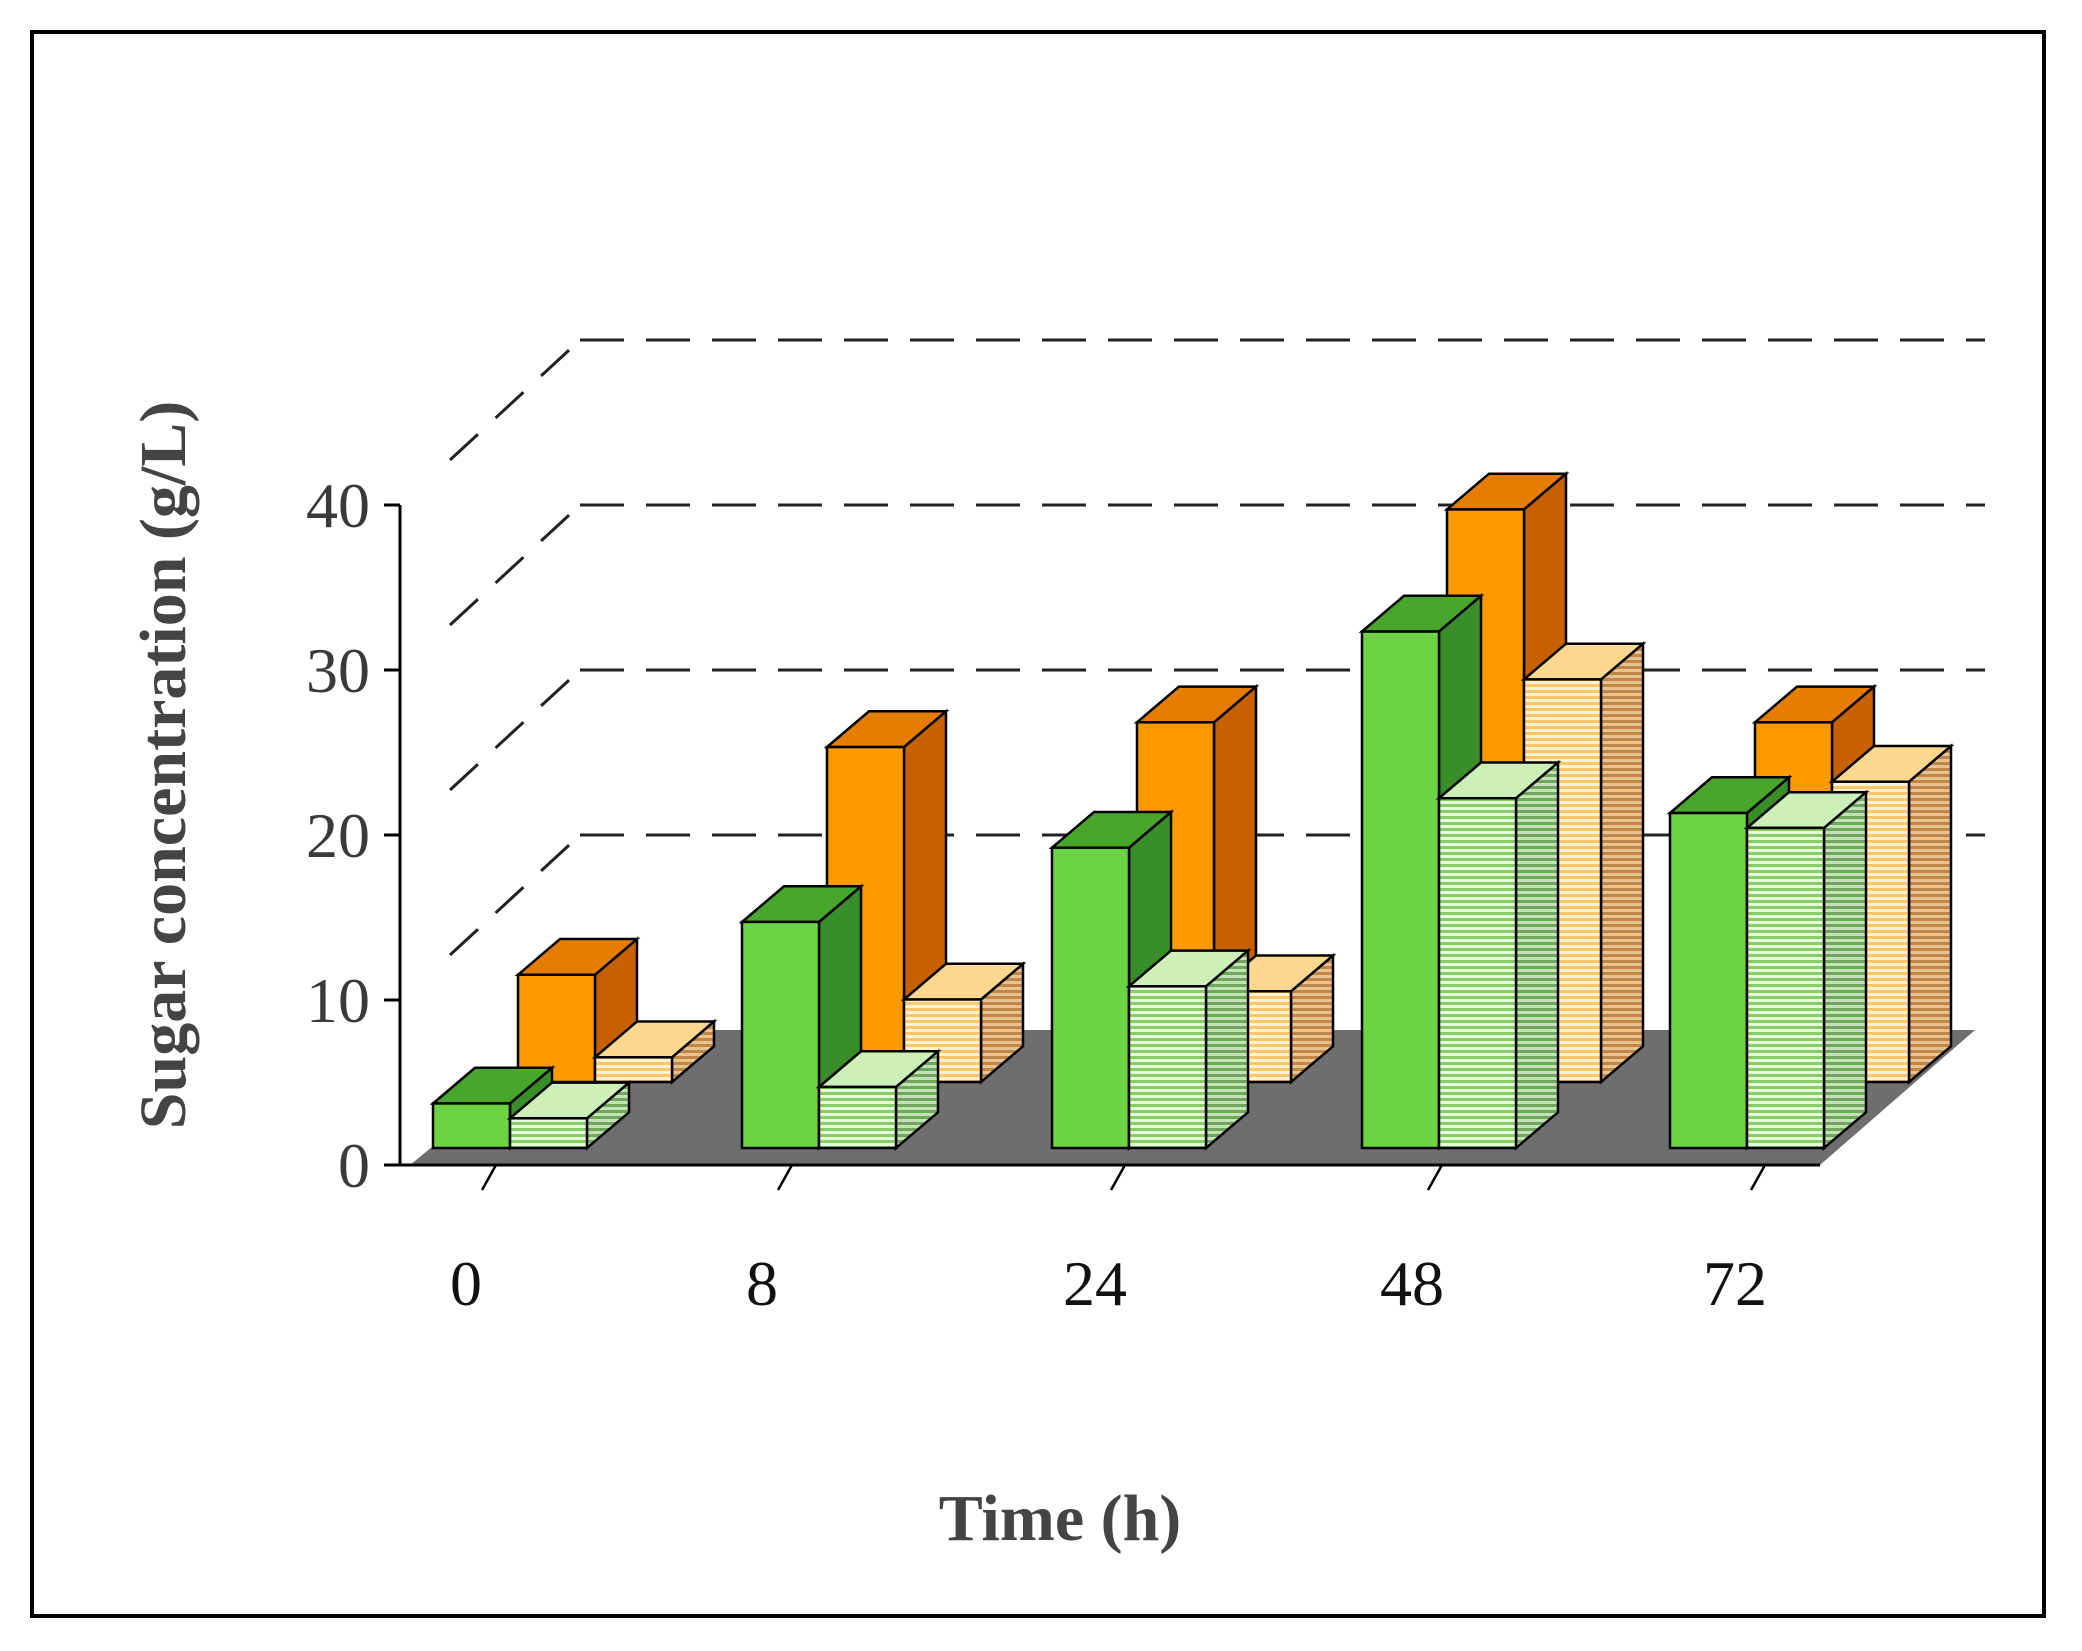  Describe the element at coordinates (857, 1117) in the screenshot. I see `bar-front-s1-1-front` at that location.